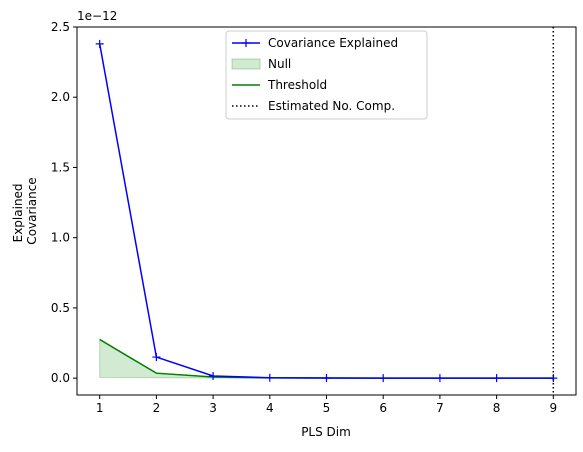  I want to click on x-tick-label-2: 2, so click(157, 408).